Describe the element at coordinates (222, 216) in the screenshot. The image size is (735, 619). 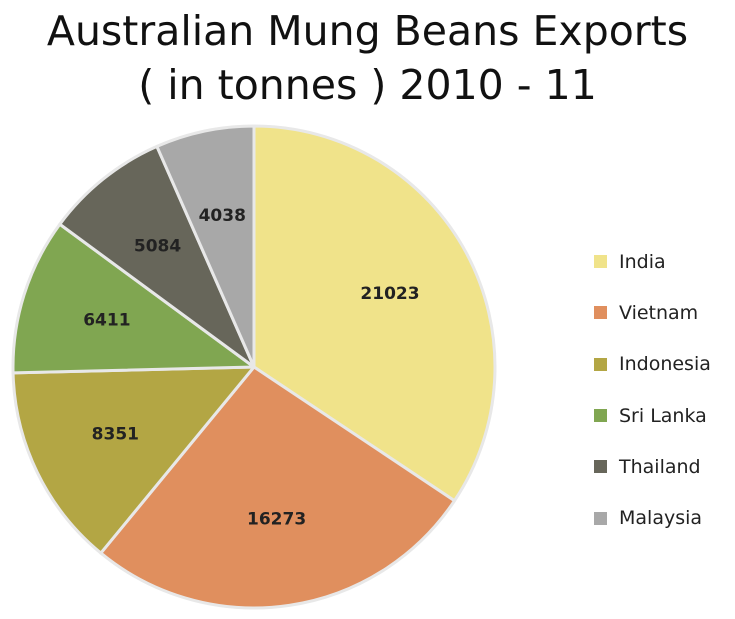
I see `data-label-malaysia: 4038` at that location.